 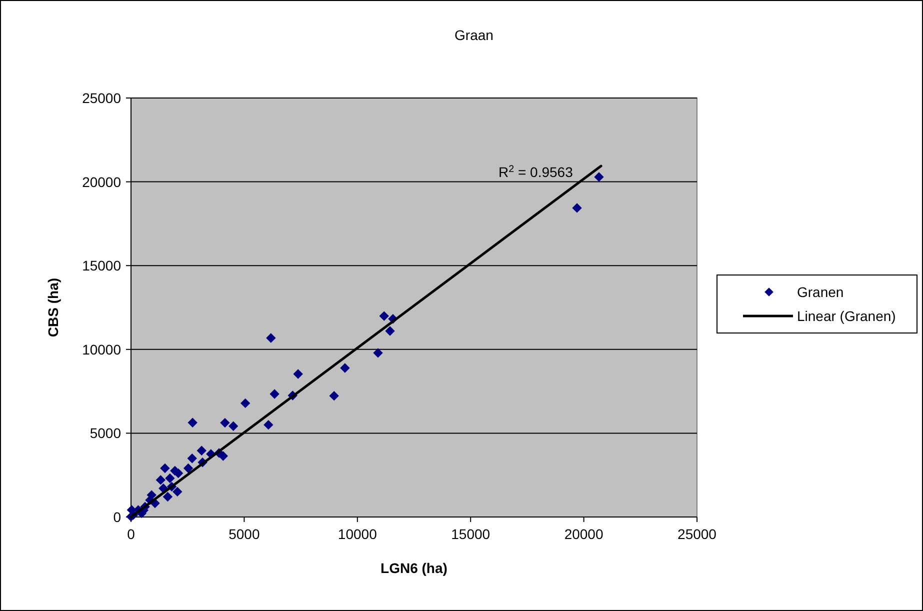 What do you see at coordinates (584, 534) in the screenshot?
I see `x-tick-label: 20000` at bounding box center [584, 534].